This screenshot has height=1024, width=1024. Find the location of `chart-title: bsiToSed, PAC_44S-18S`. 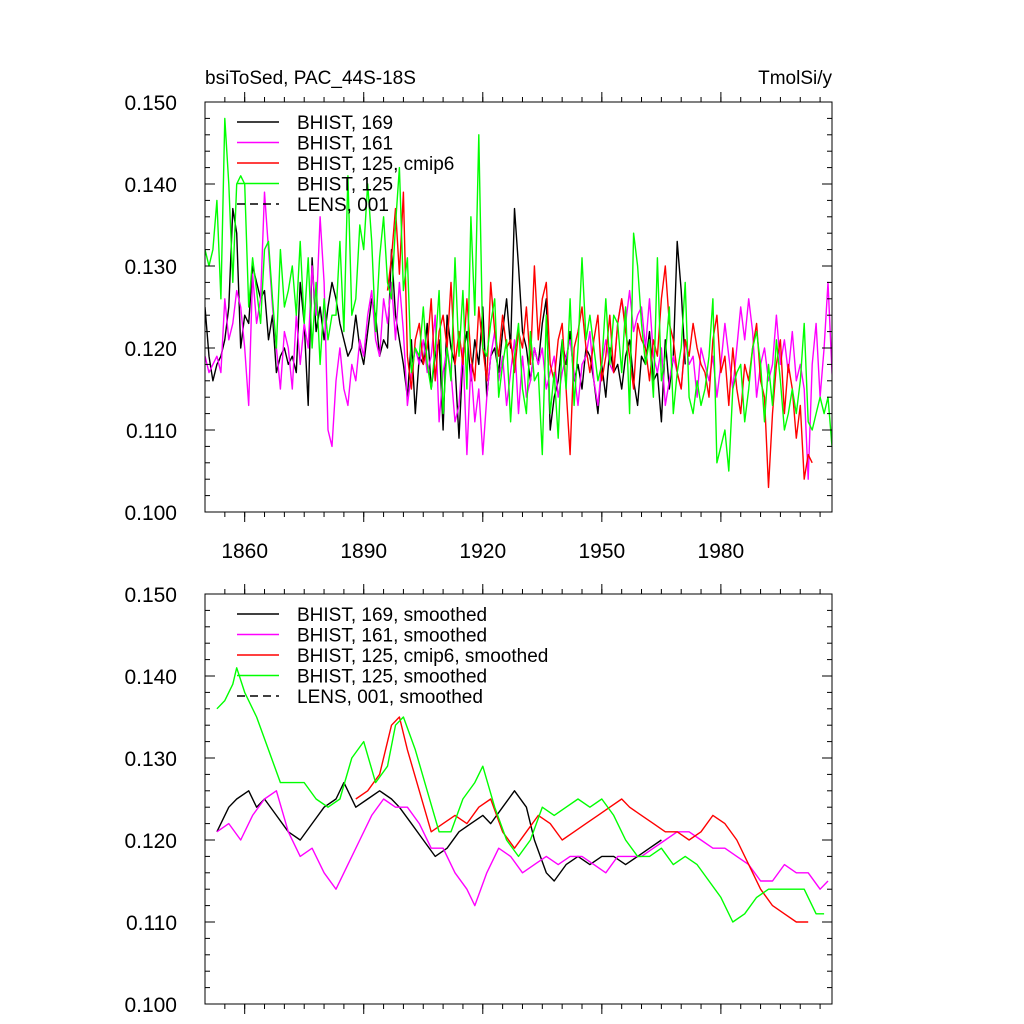

chart-title: bsiToSed, PAC_44S-18S is located at coordinates (310, 78).